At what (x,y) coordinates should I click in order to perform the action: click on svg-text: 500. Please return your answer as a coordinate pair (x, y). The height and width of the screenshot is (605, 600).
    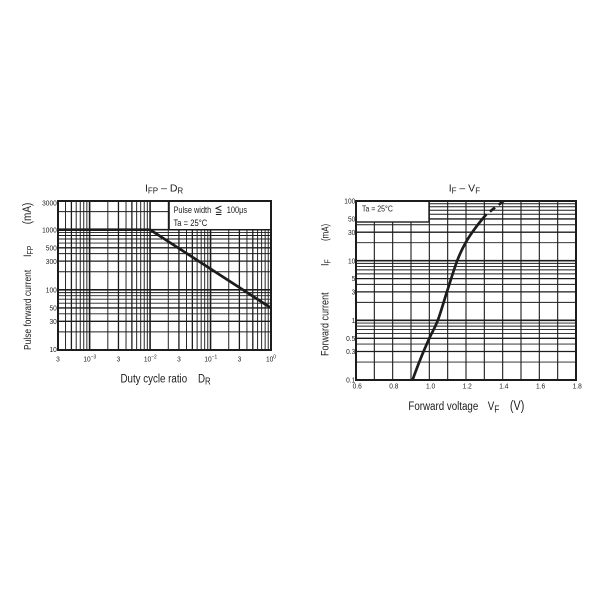
    Looking at the image, I should click on (51, 248).